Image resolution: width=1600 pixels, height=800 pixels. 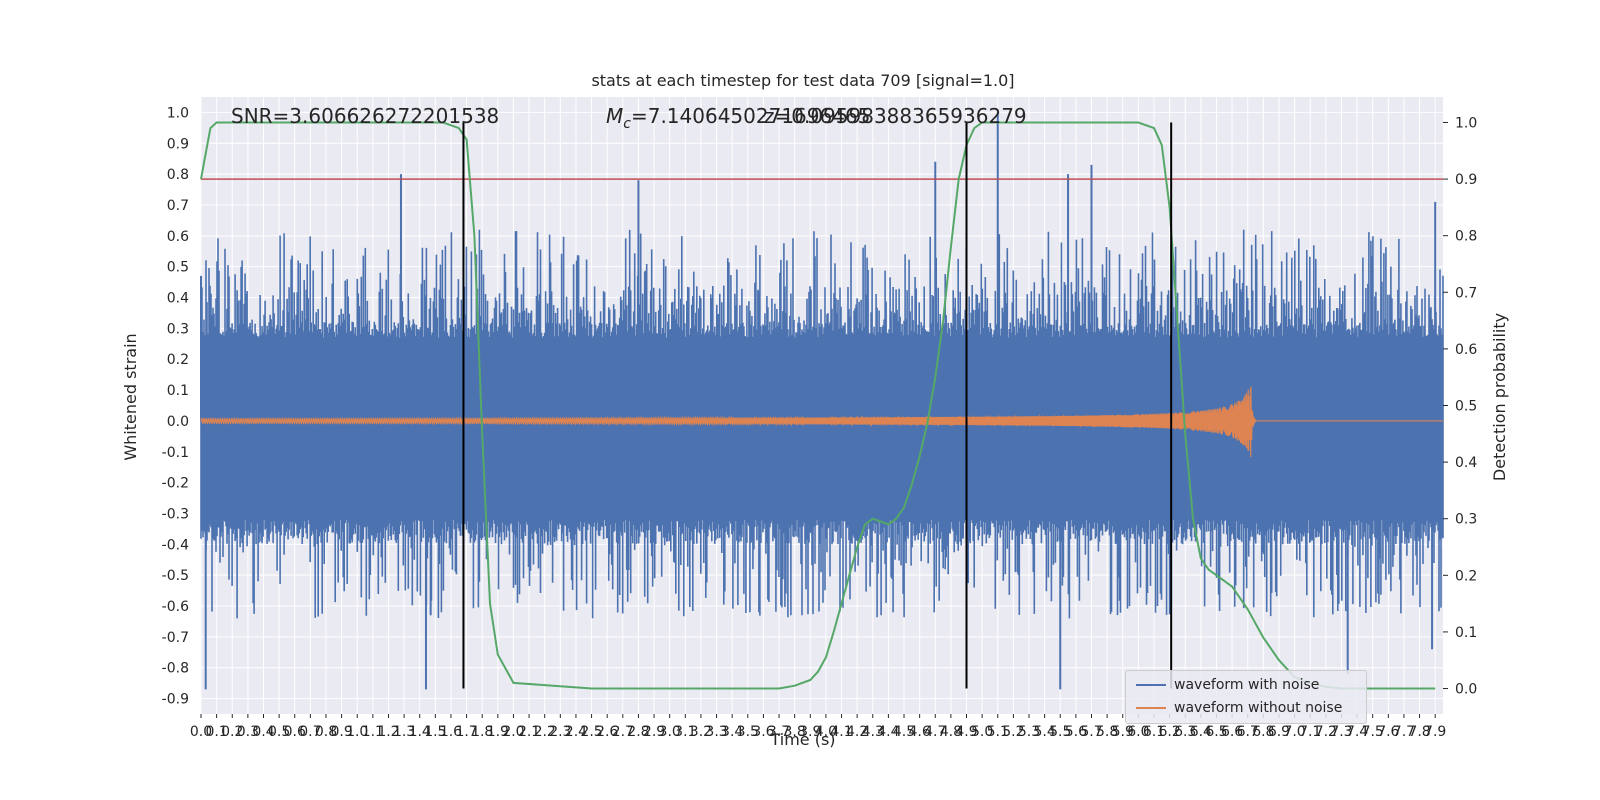 What do you see at coordinates (263, 732) in the screenshot?
I see `x-tick-label: 0.4` at bounding box center [263, 732].